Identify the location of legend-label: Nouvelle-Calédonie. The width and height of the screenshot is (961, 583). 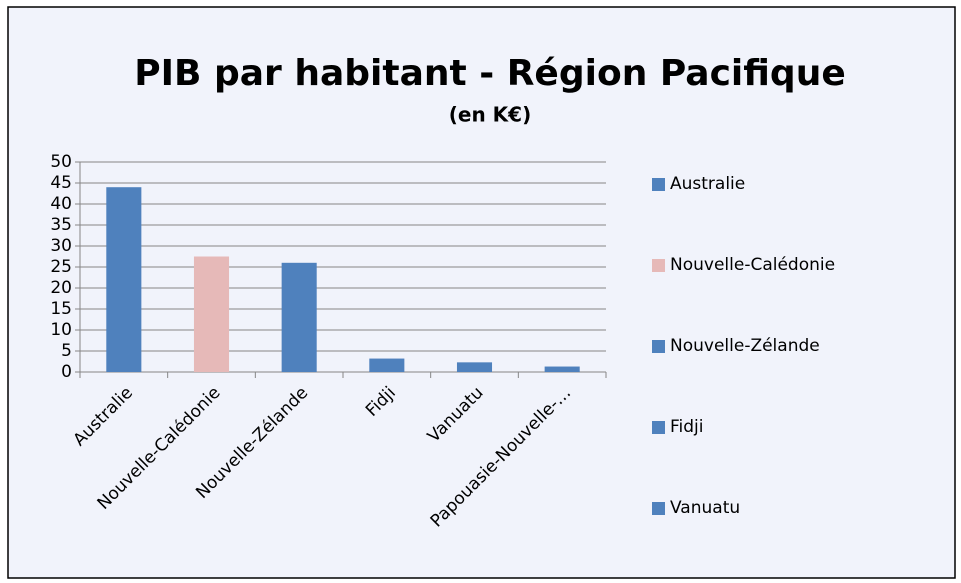
(752, 265).